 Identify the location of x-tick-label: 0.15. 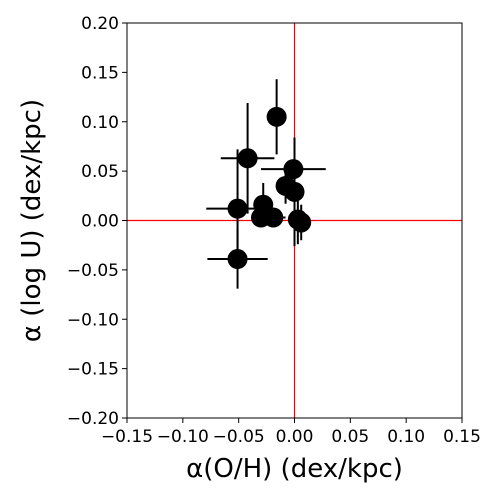
(462, 437).